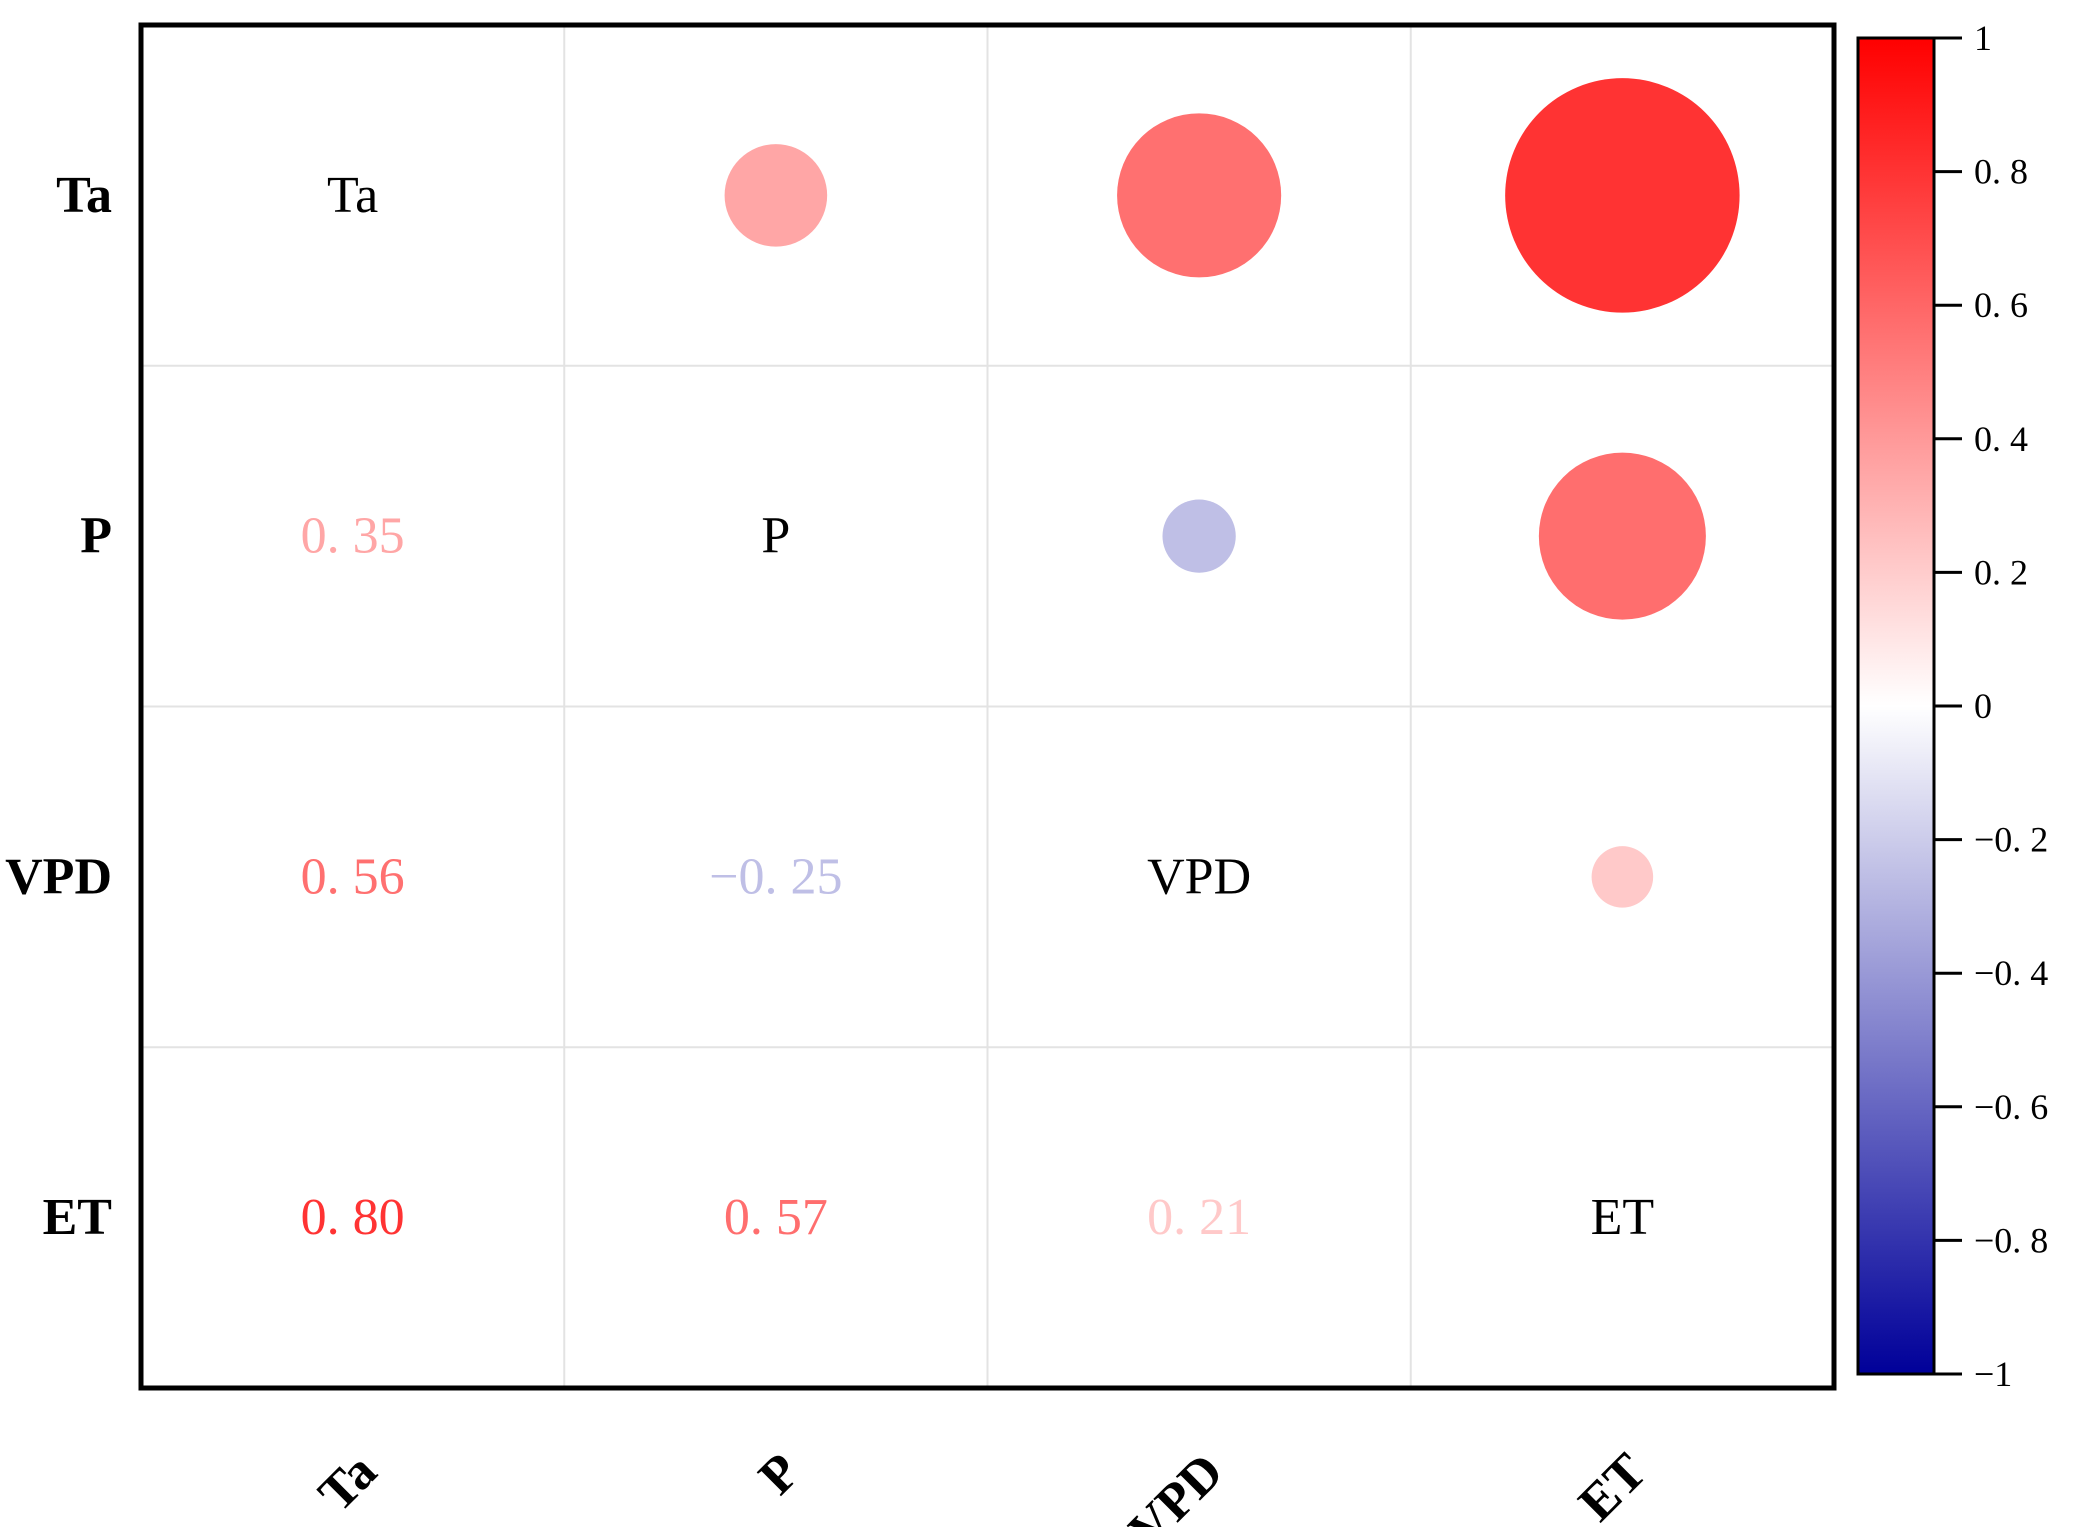 The height and width of the screenshot is (1527, 2073). Describe the element at coordinates (776, 1217) in the screenshot. I see `correlation-value: 0. 57` at that location.